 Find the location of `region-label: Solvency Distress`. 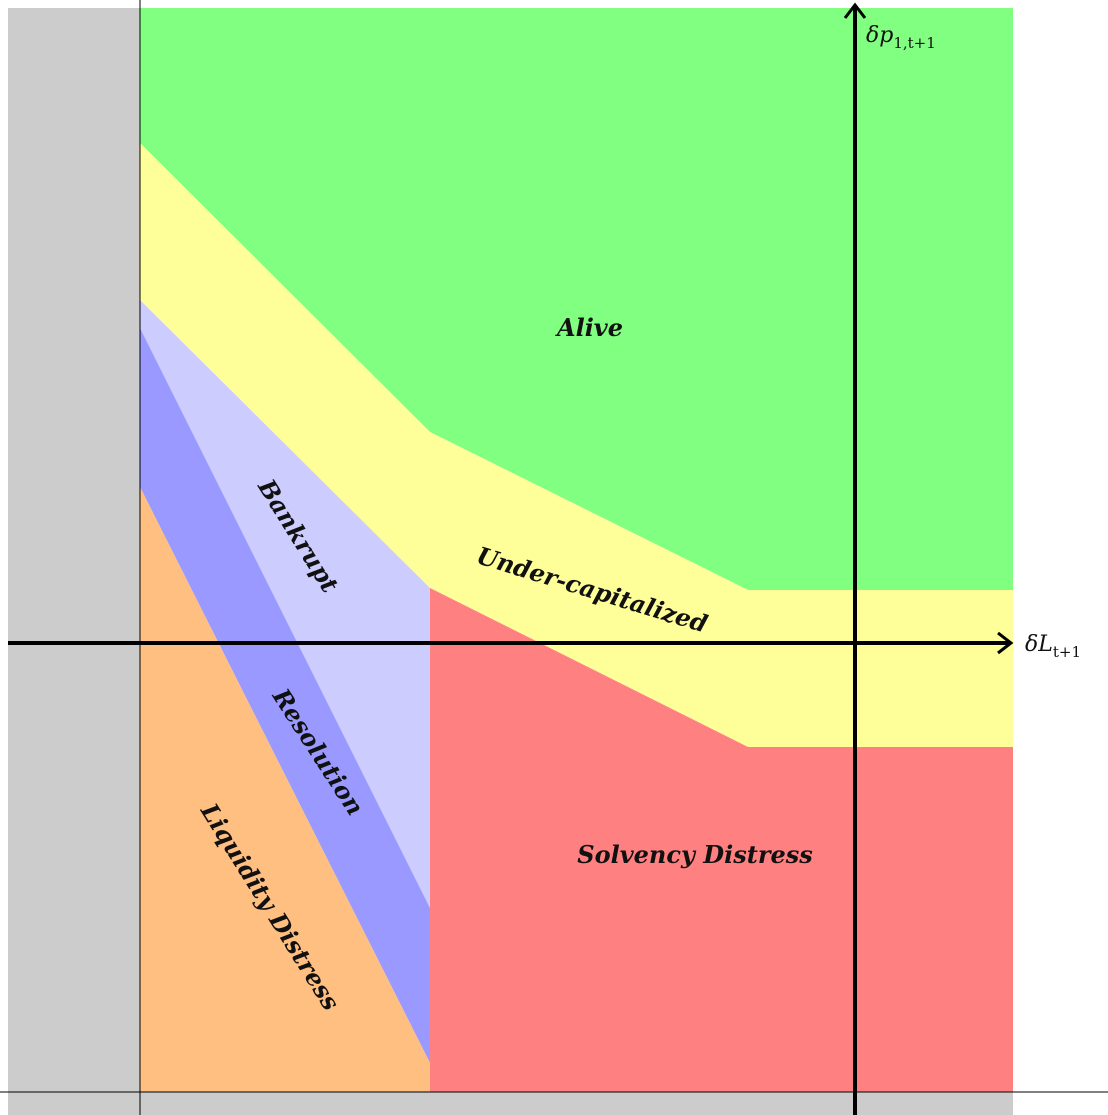

region-label: Solvency Distress is located at coordinates (695, 854).